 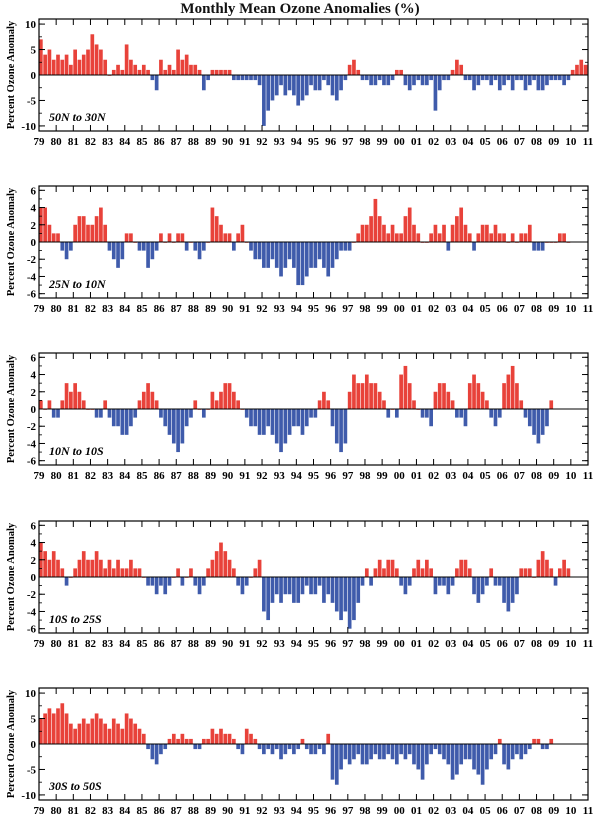 I want to click on x-tick-label: 86, so click(x=160, y=309).